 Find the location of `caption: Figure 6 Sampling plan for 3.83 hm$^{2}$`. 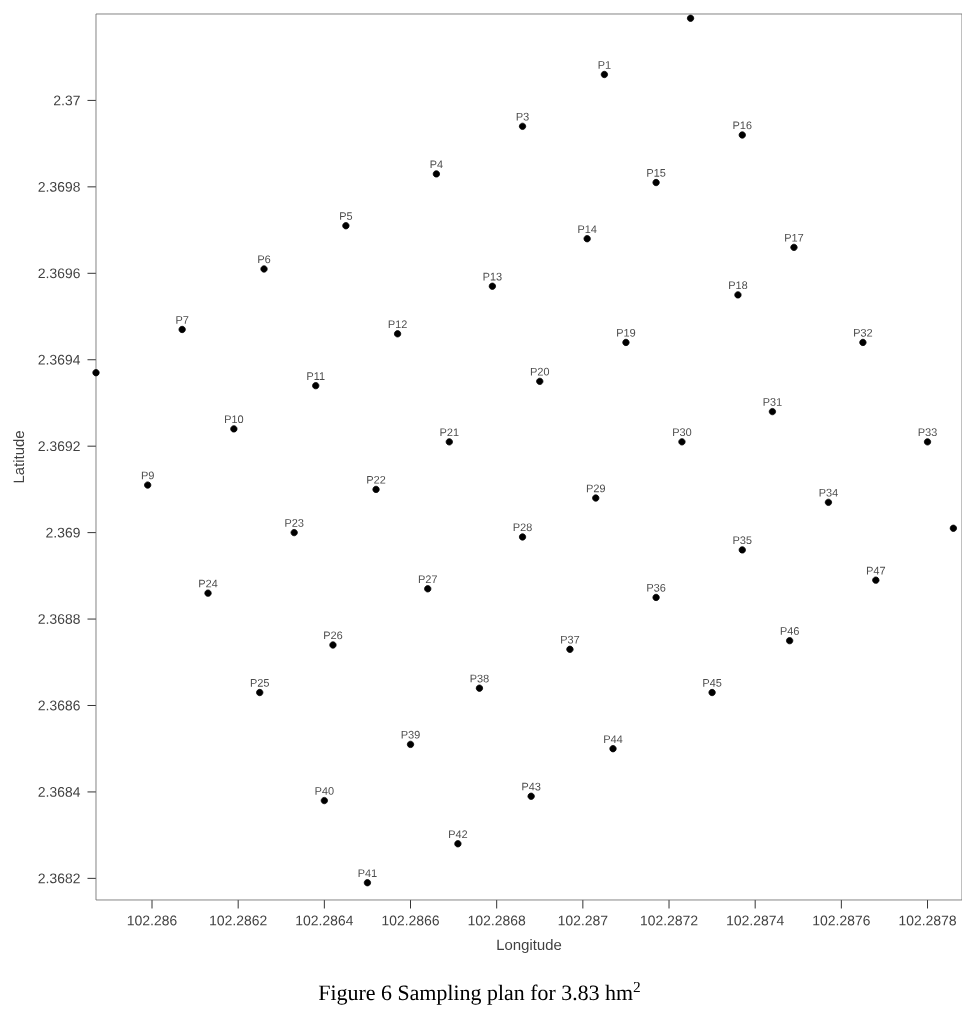

caption: Figure 6 Sampling plan for 3.83 hm$^{2}$ is located at coordinates (479, 993).